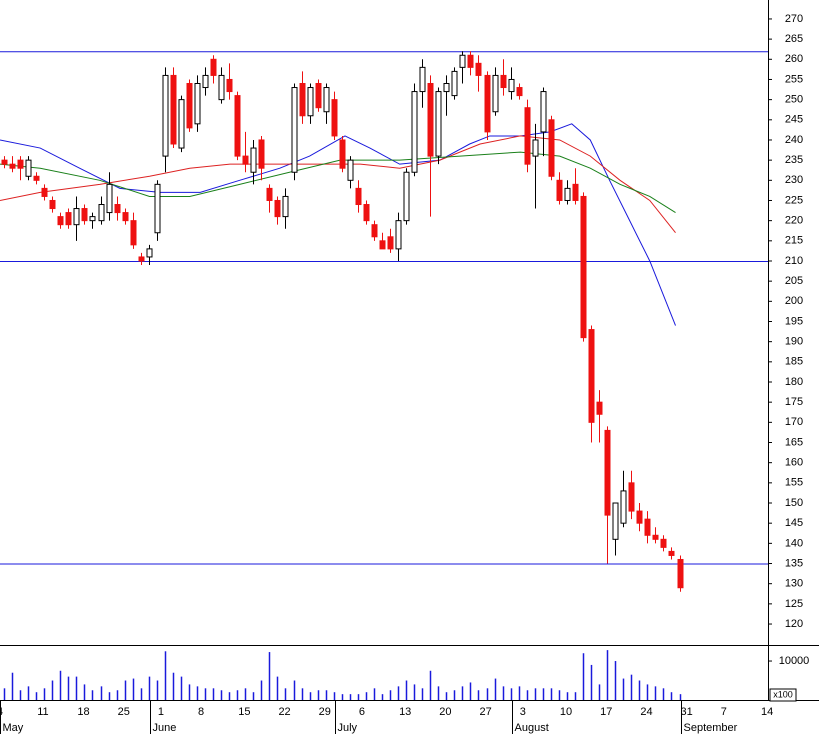 This screenshot has width=819, height=734. What do you see at coordinates (794, 200) in the screenshot?
I see `y-tick-label: 225` at bounding box center [794, 200].